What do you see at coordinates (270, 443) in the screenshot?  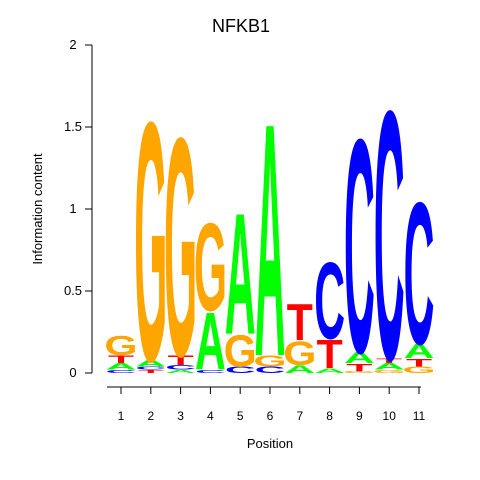 I see `x-axis-label: Position` at bounding box center [270, 443].